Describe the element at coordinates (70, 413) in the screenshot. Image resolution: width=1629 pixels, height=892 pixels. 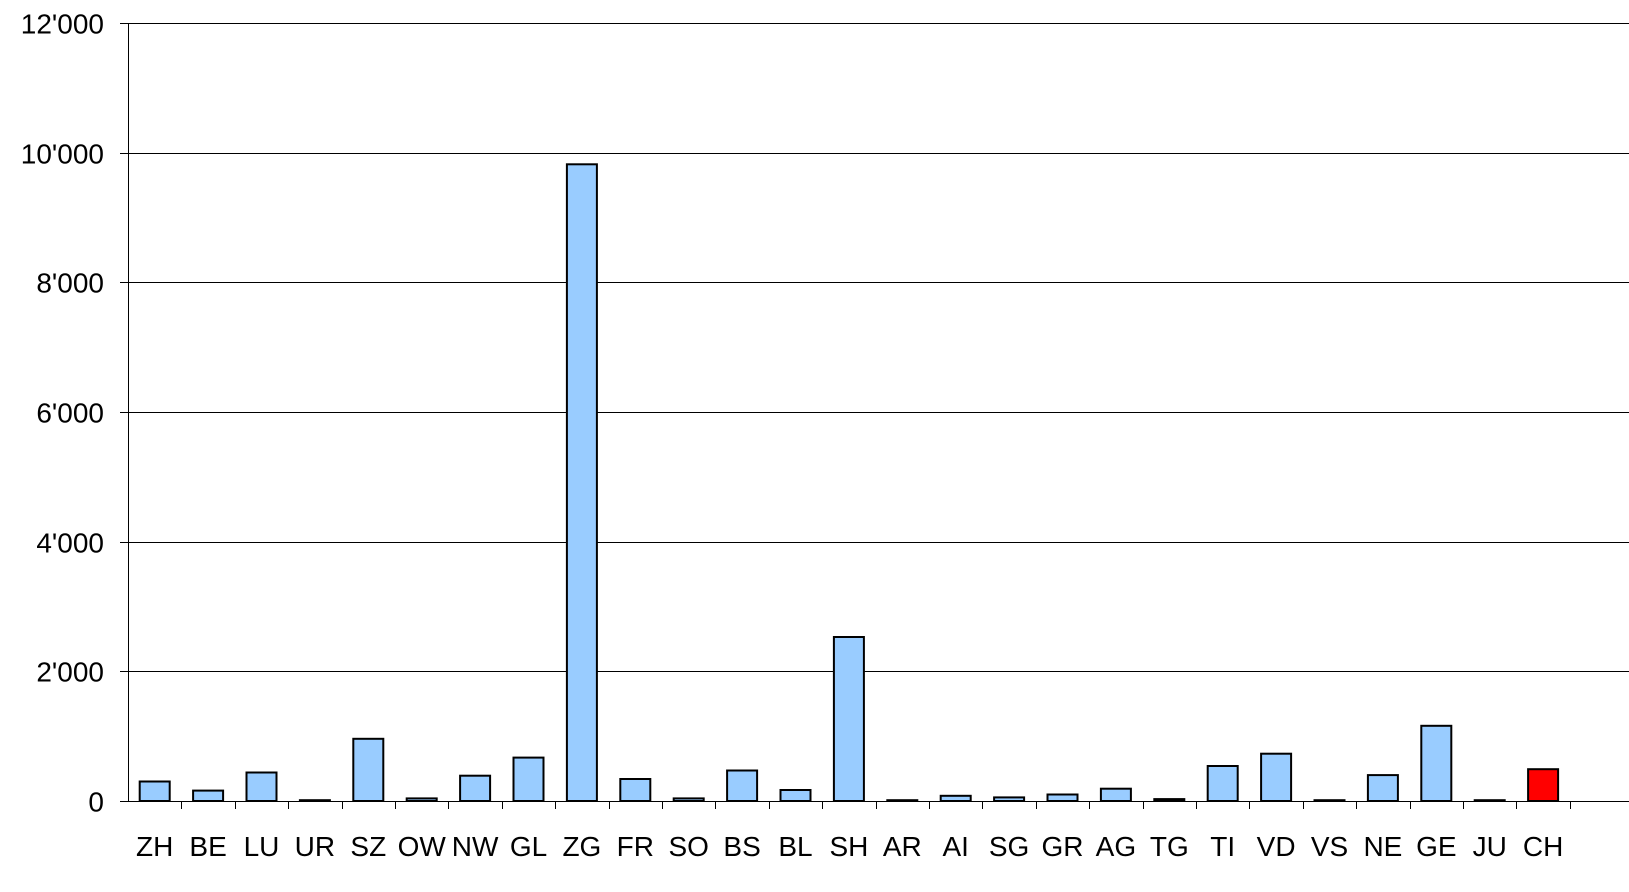
I see `y-tick-label: 6'000` at that location.